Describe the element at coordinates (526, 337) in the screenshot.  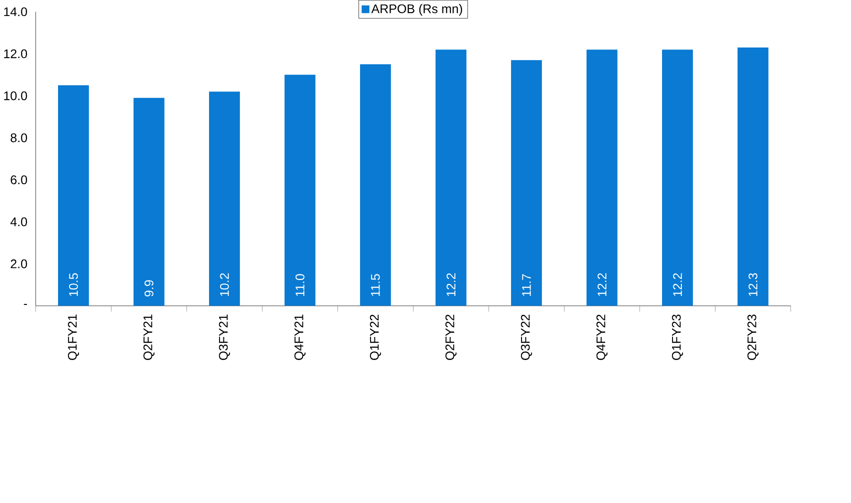
I see `x-tick-label: Q3FY22` at that location.